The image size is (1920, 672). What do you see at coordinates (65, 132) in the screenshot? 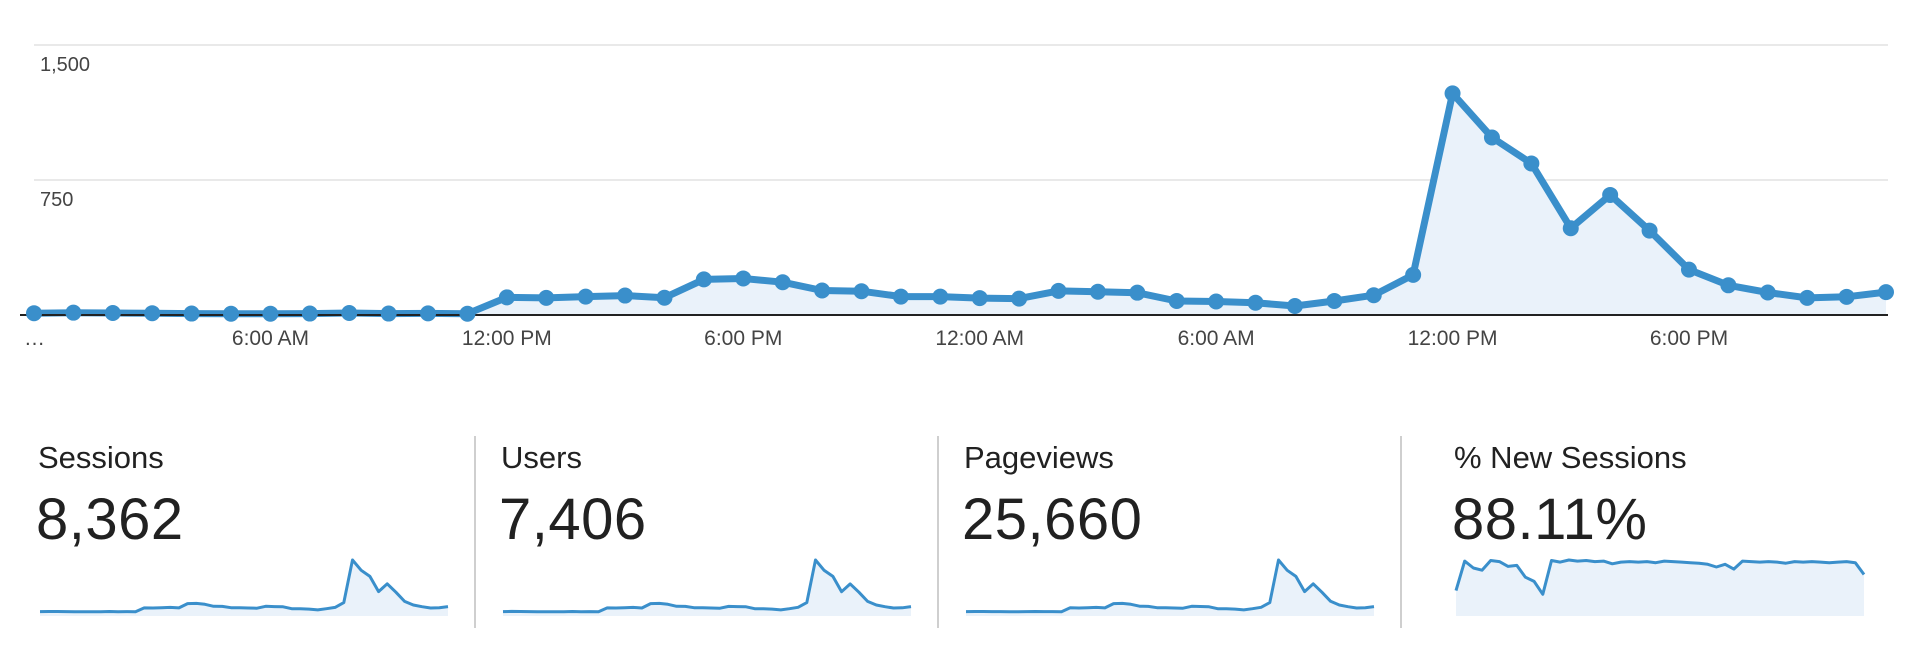
I see `y-axis-labels: 1,500 750` at bounding box center [65, 132].